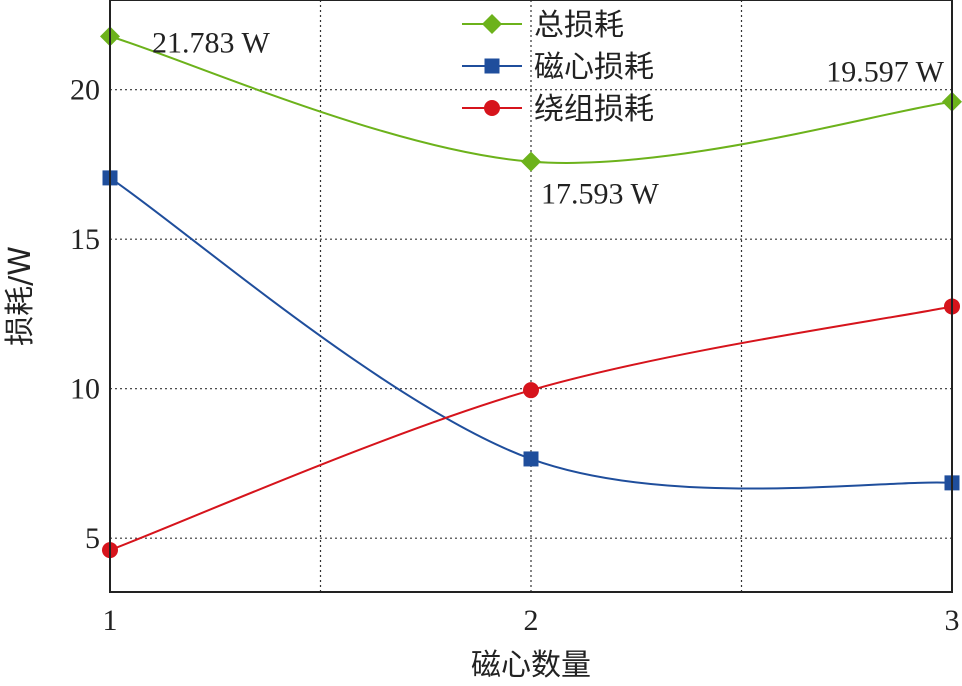 The height and width of the screenshot is (686, 962). What do you see at coordinates (531, 459) in the screenshot?
I see `series-2-point` at bounding box center [531, 459].